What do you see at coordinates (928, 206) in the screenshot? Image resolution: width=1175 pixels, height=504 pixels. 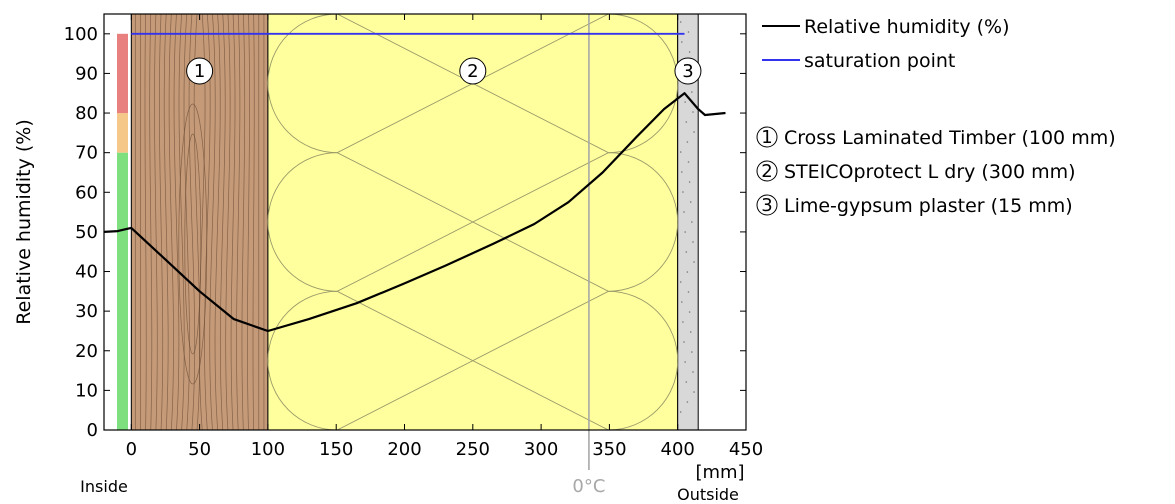 I see `layer-legend-label: Lime-gypsum plaster (15 mm)` at bounding box center [928, 206].